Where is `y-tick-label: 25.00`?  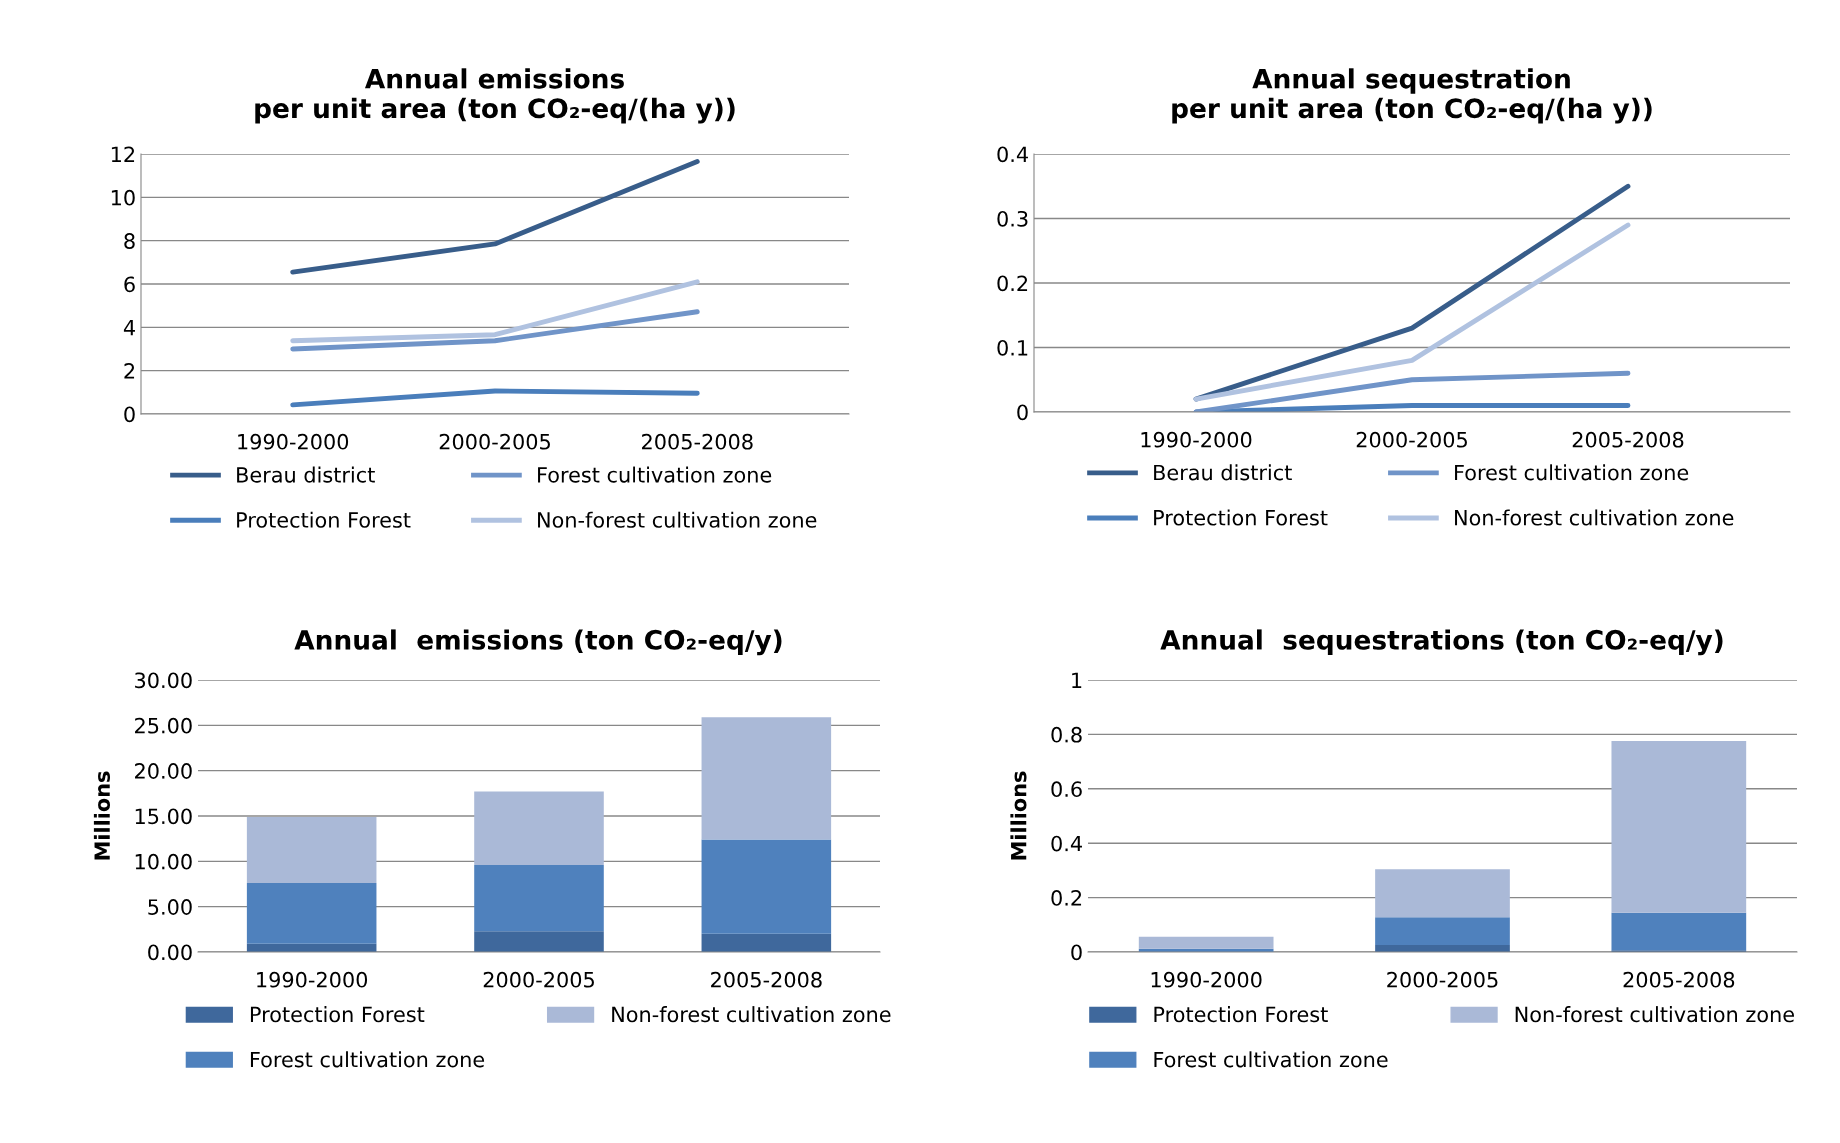
y-tick-label: 25.00 is located at coordinates (163, 725).